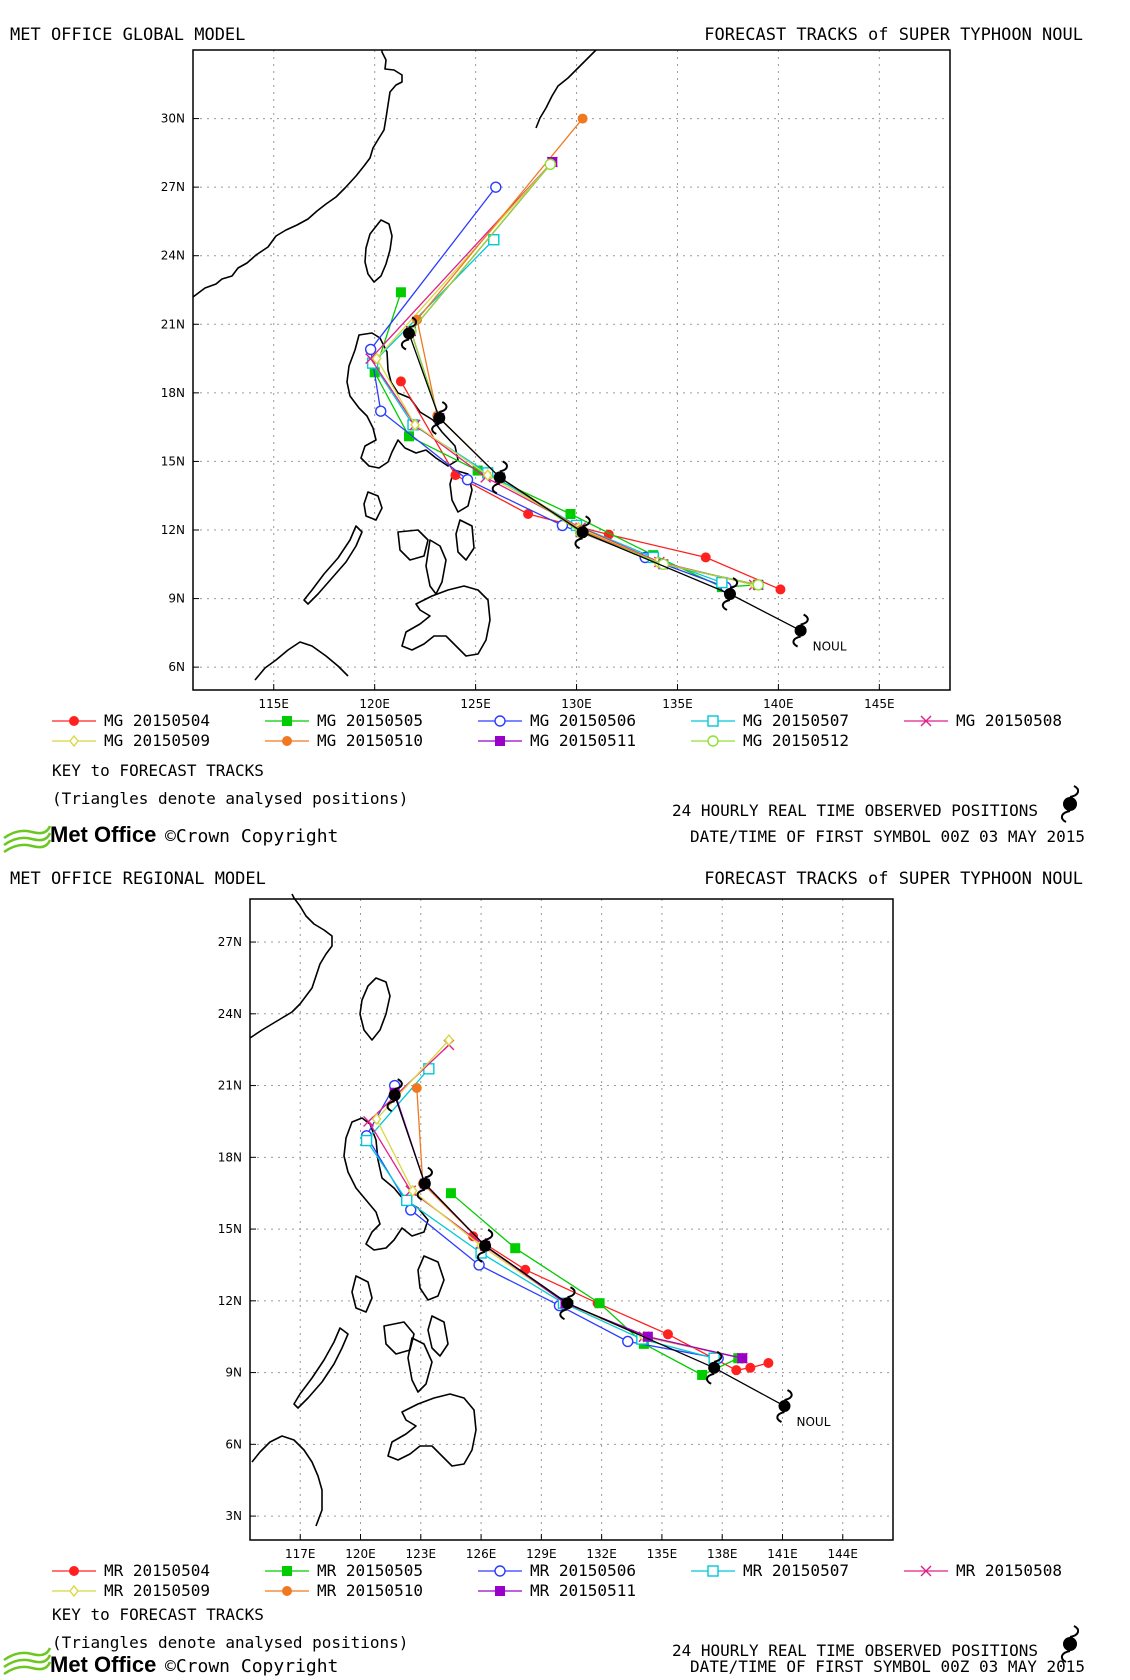 The image size is (1130, 1680). What do you see at coordinates (796, 720) in the screenshot?
I see `legend-label: MG 20150507` at bounding box center [796, 720].